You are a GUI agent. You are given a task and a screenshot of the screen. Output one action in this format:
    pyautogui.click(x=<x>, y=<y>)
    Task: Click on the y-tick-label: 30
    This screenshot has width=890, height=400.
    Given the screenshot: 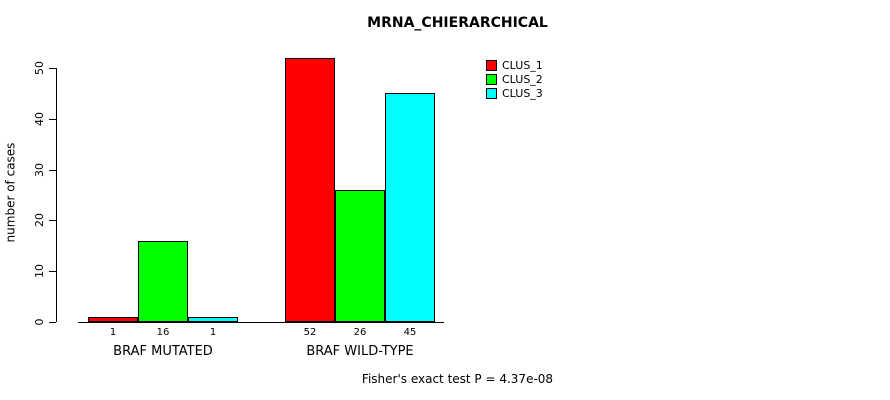 What is the action you would take?
    pyautogui.click(x=39, y=169)
    